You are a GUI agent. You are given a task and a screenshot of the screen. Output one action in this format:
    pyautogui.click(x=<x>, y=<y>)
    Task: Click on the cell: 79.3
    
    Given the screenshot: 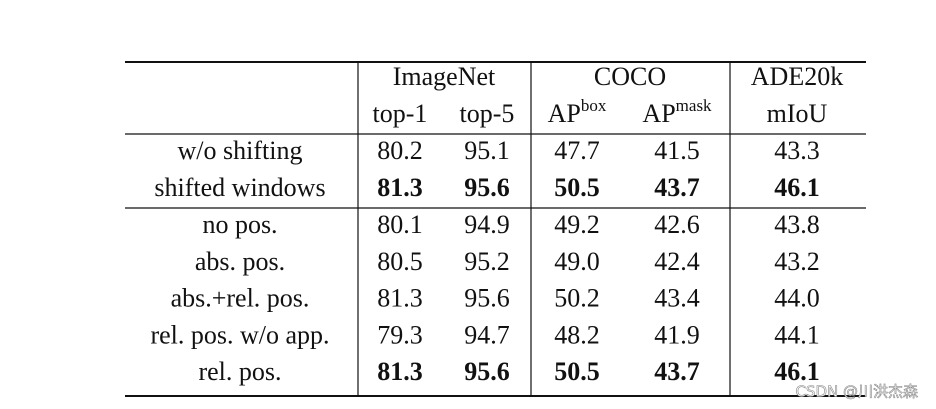 What is the action you would take?
    pyautogui.click(x=400, y=334)
    